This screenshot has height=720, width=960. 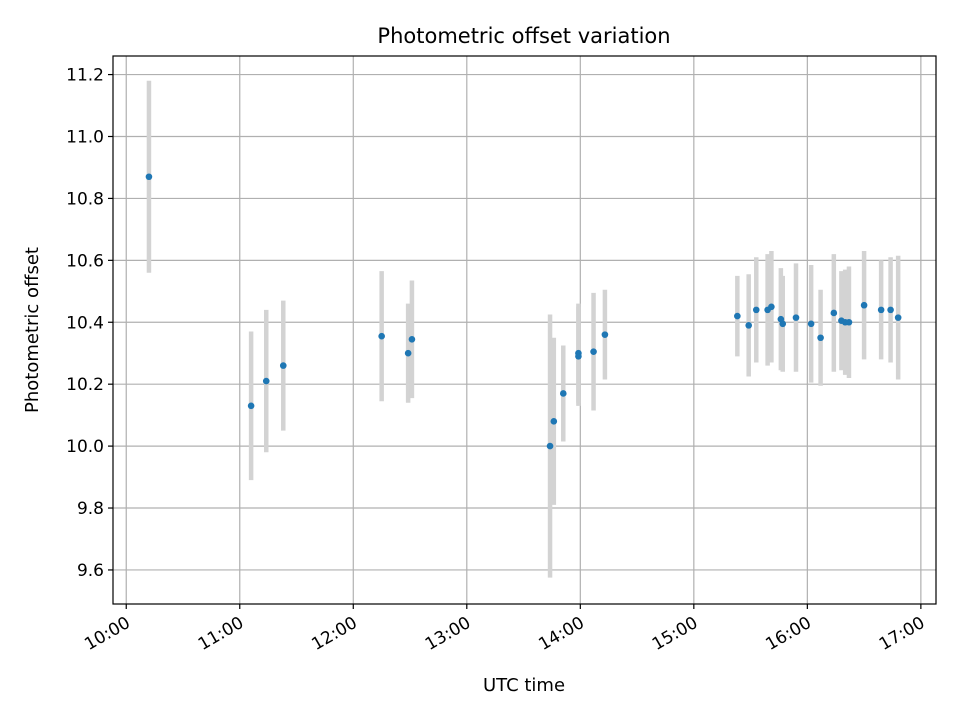 I want to click on x-axis-ticks: 10:00 11:00 12:00 13:00 14:00 15:00 16:00 17:00, so click(x=504, y=629).